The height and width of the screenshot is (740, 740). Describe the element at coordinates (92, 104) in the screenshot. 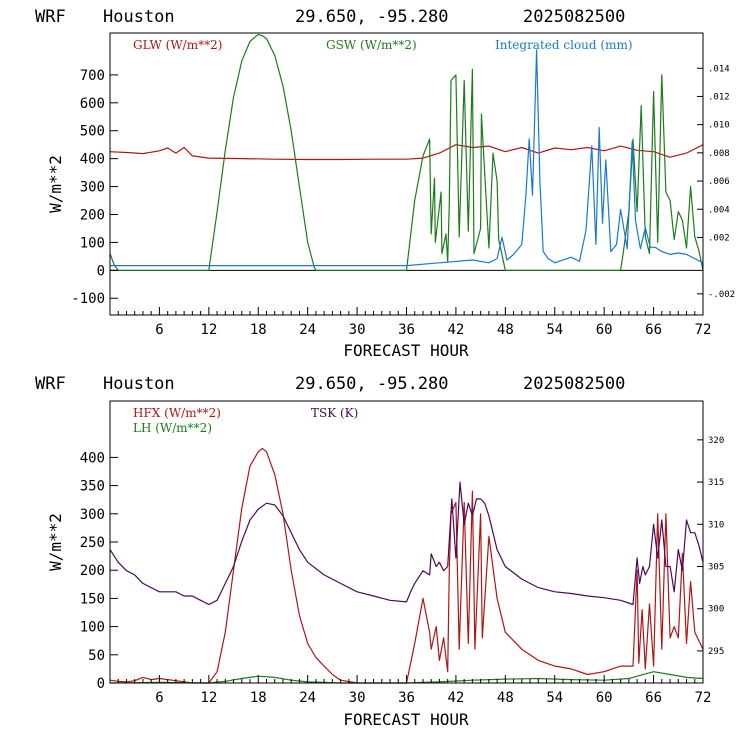

I see `panel-1-y-tick-label: 600` at that location.